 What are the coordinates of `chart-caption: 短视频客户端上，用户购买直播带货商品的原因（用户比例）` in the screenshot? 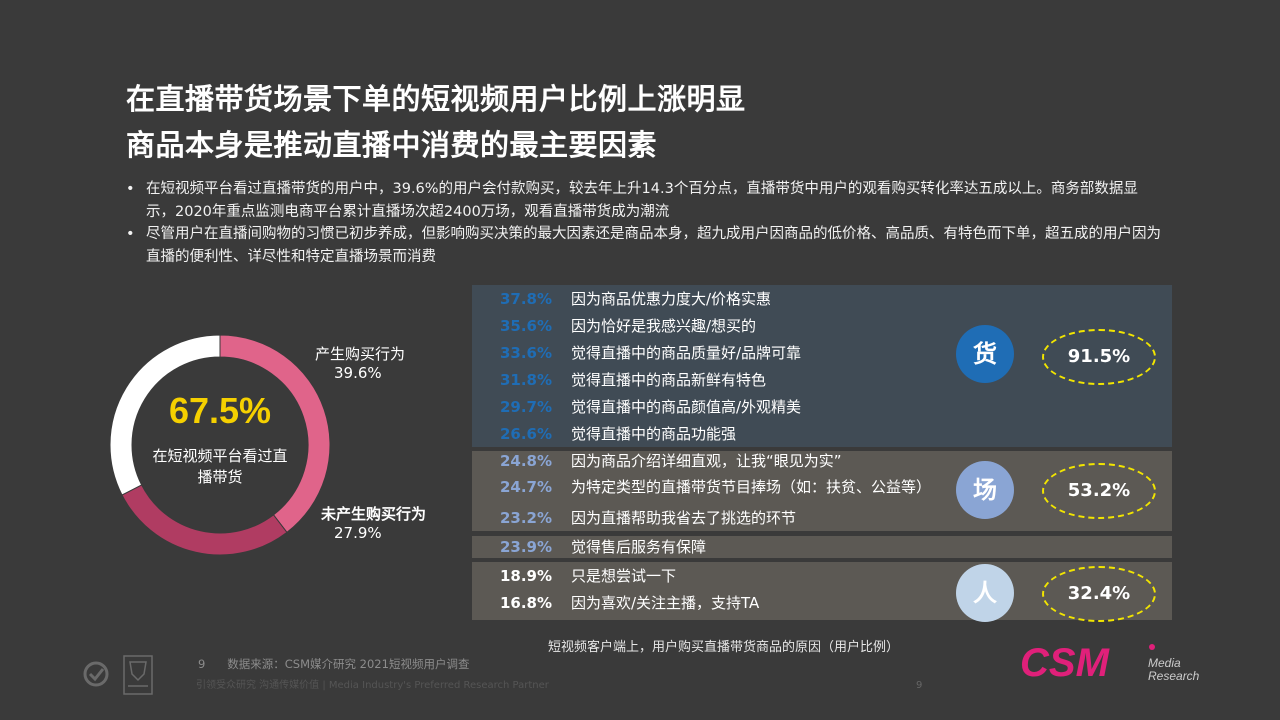 It's located at (724, 647).